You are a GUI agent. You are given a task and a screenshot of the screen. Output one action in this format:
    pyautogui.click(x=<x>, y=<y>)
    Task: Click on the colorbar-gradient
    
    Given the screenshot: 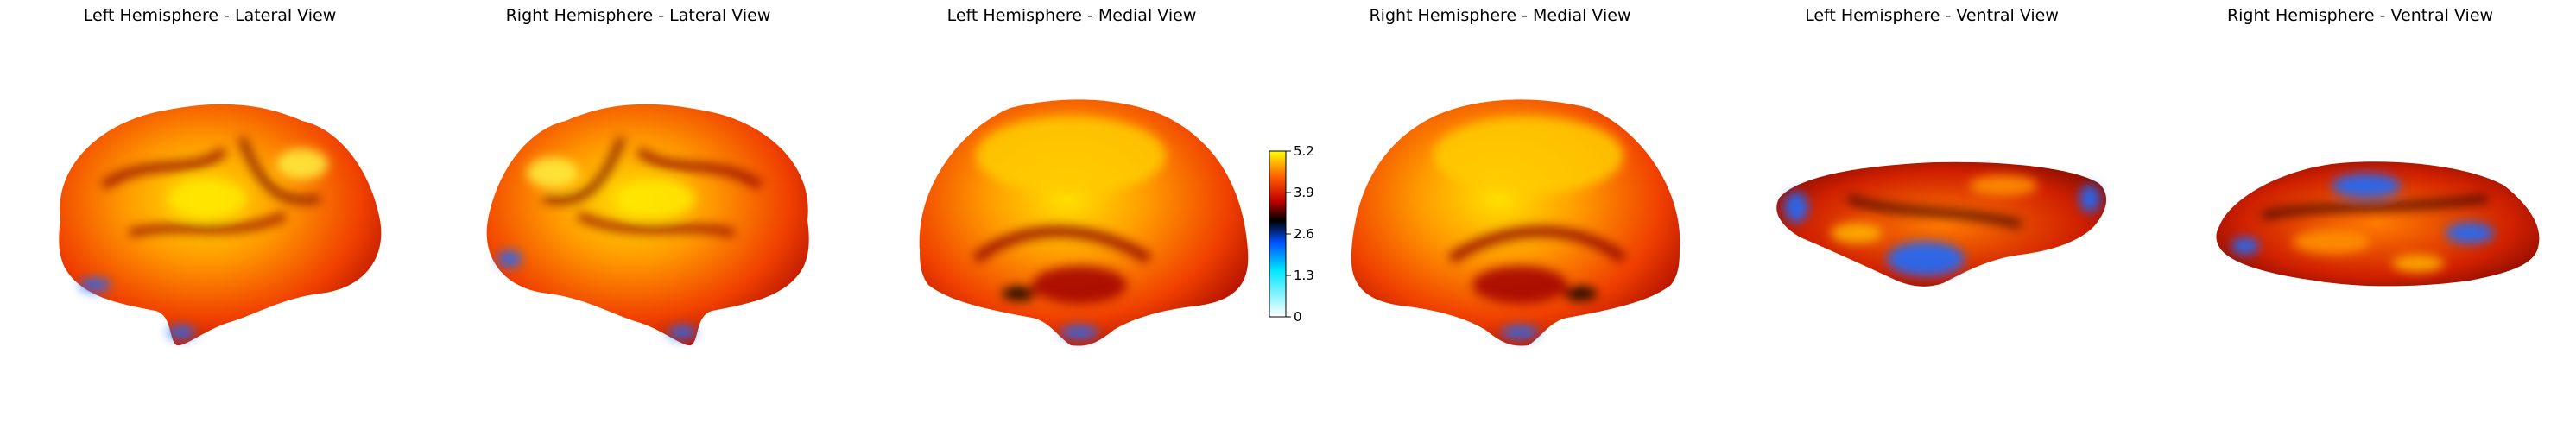 What is the action you would take?
    pyautogui.click(x=1278, y=234)
    